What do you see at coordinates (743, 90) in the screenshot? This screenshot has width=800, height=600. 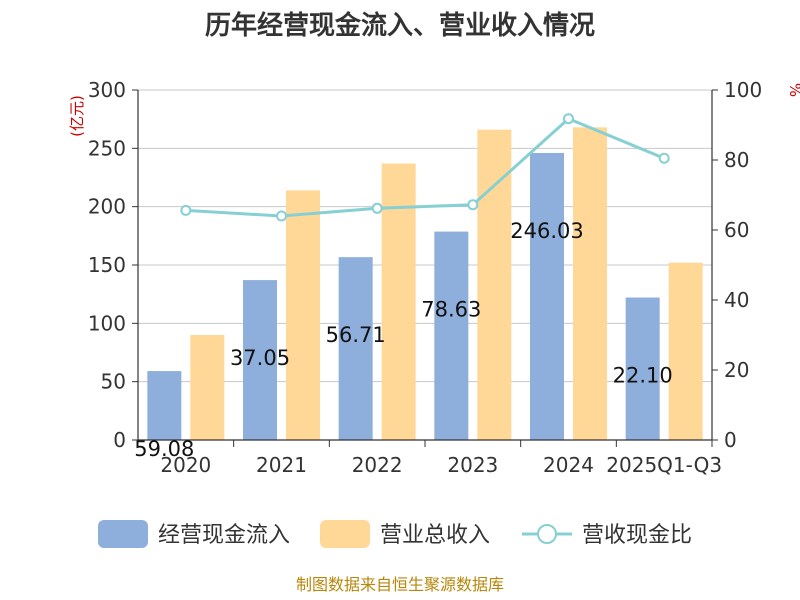 I see `right-tick-label: 100` at bounding box center [743, 90].